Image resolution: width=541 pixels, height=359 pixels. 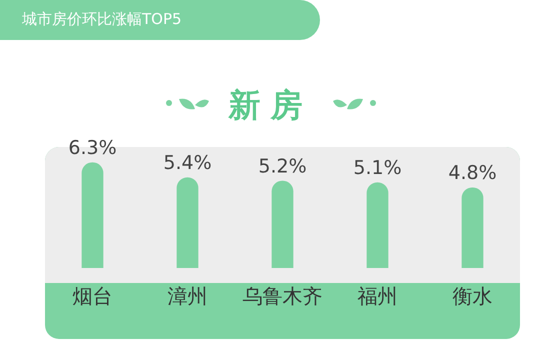 What do you see at coordinates (270, 105) in the screenshot?
I see `chart-subtitle: 新房` at bounding box center [270, 105].